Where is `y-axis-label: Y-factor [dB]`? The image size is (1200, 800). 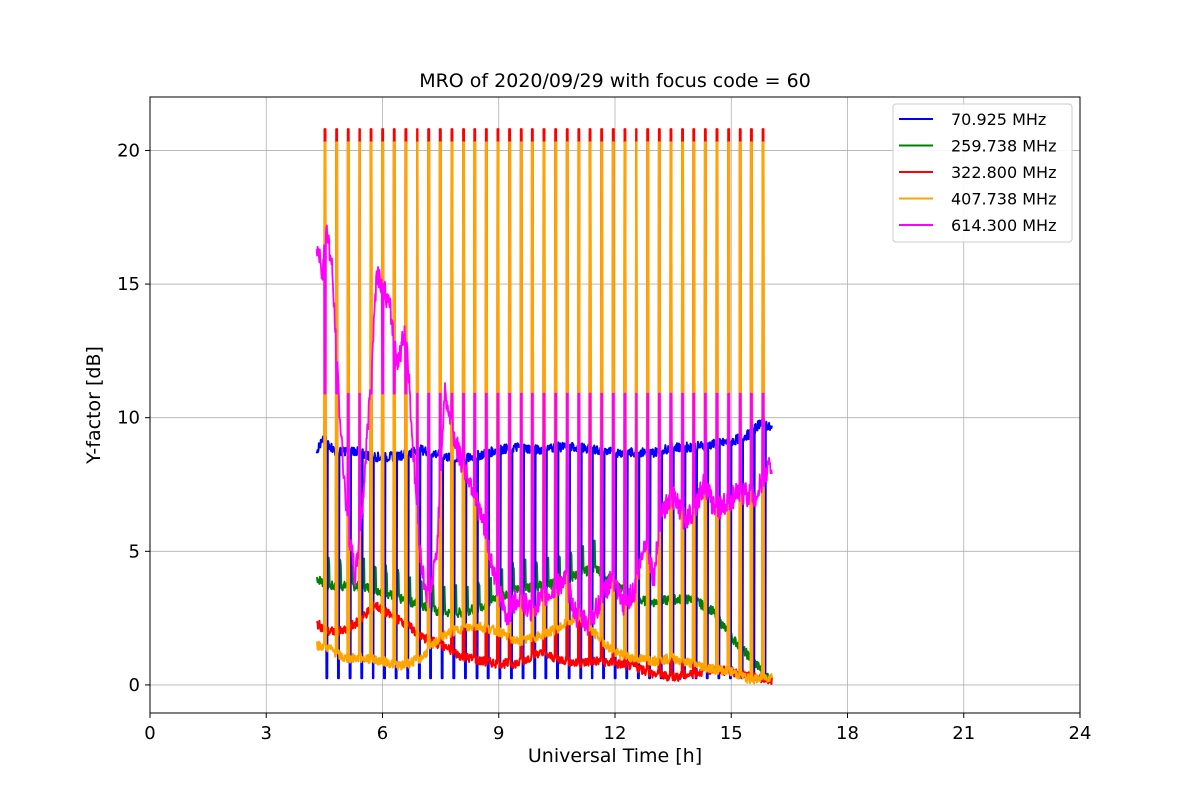 y-axis-label: Y-factor [dB] is located at coordinates (94, 405).